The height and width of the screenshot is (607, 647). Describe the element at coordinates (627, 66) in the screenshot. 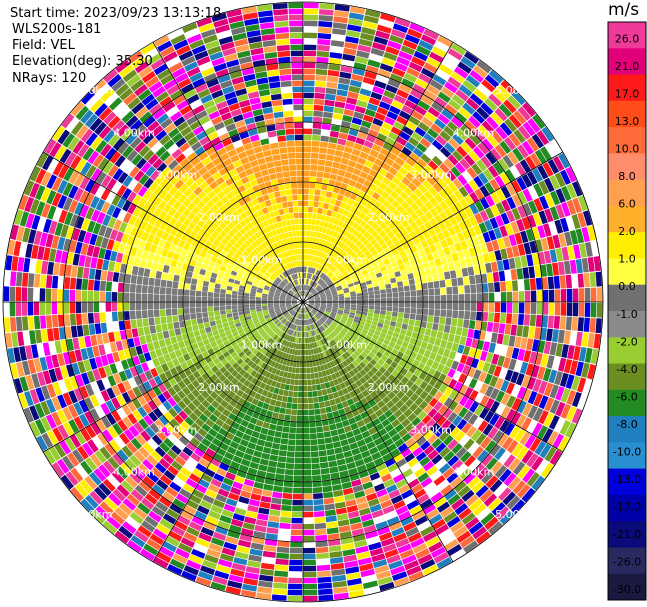

I see `colorbar-tick-label: 21.0` at that location.